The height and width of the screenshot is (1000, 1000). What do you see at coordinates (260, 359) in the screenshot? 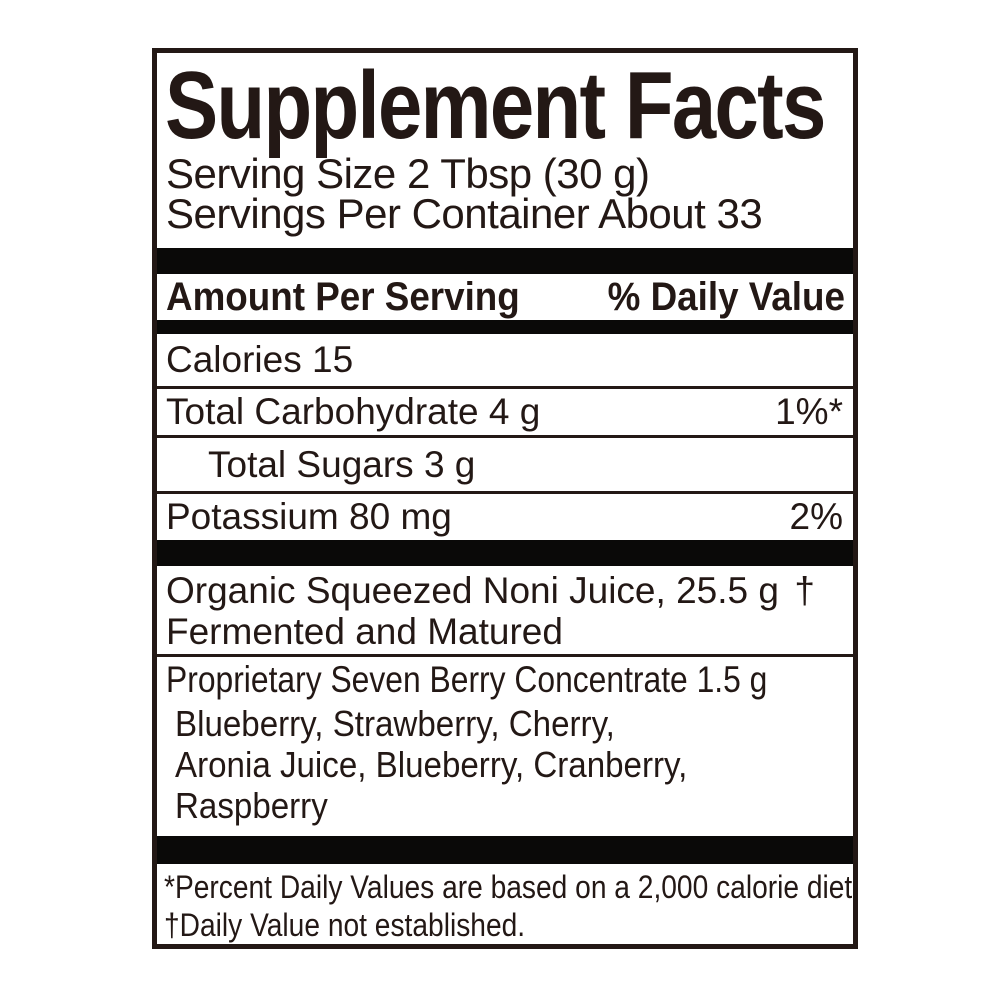
I see `nutrient-name: Calories 15` at bounding box center [260, 359].